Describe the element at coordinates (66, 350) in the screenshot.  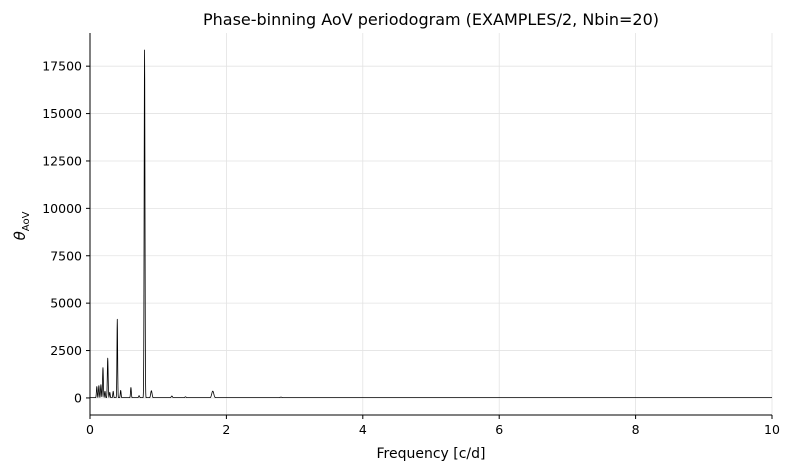
I see `y-tick-label: 2500` at that location.